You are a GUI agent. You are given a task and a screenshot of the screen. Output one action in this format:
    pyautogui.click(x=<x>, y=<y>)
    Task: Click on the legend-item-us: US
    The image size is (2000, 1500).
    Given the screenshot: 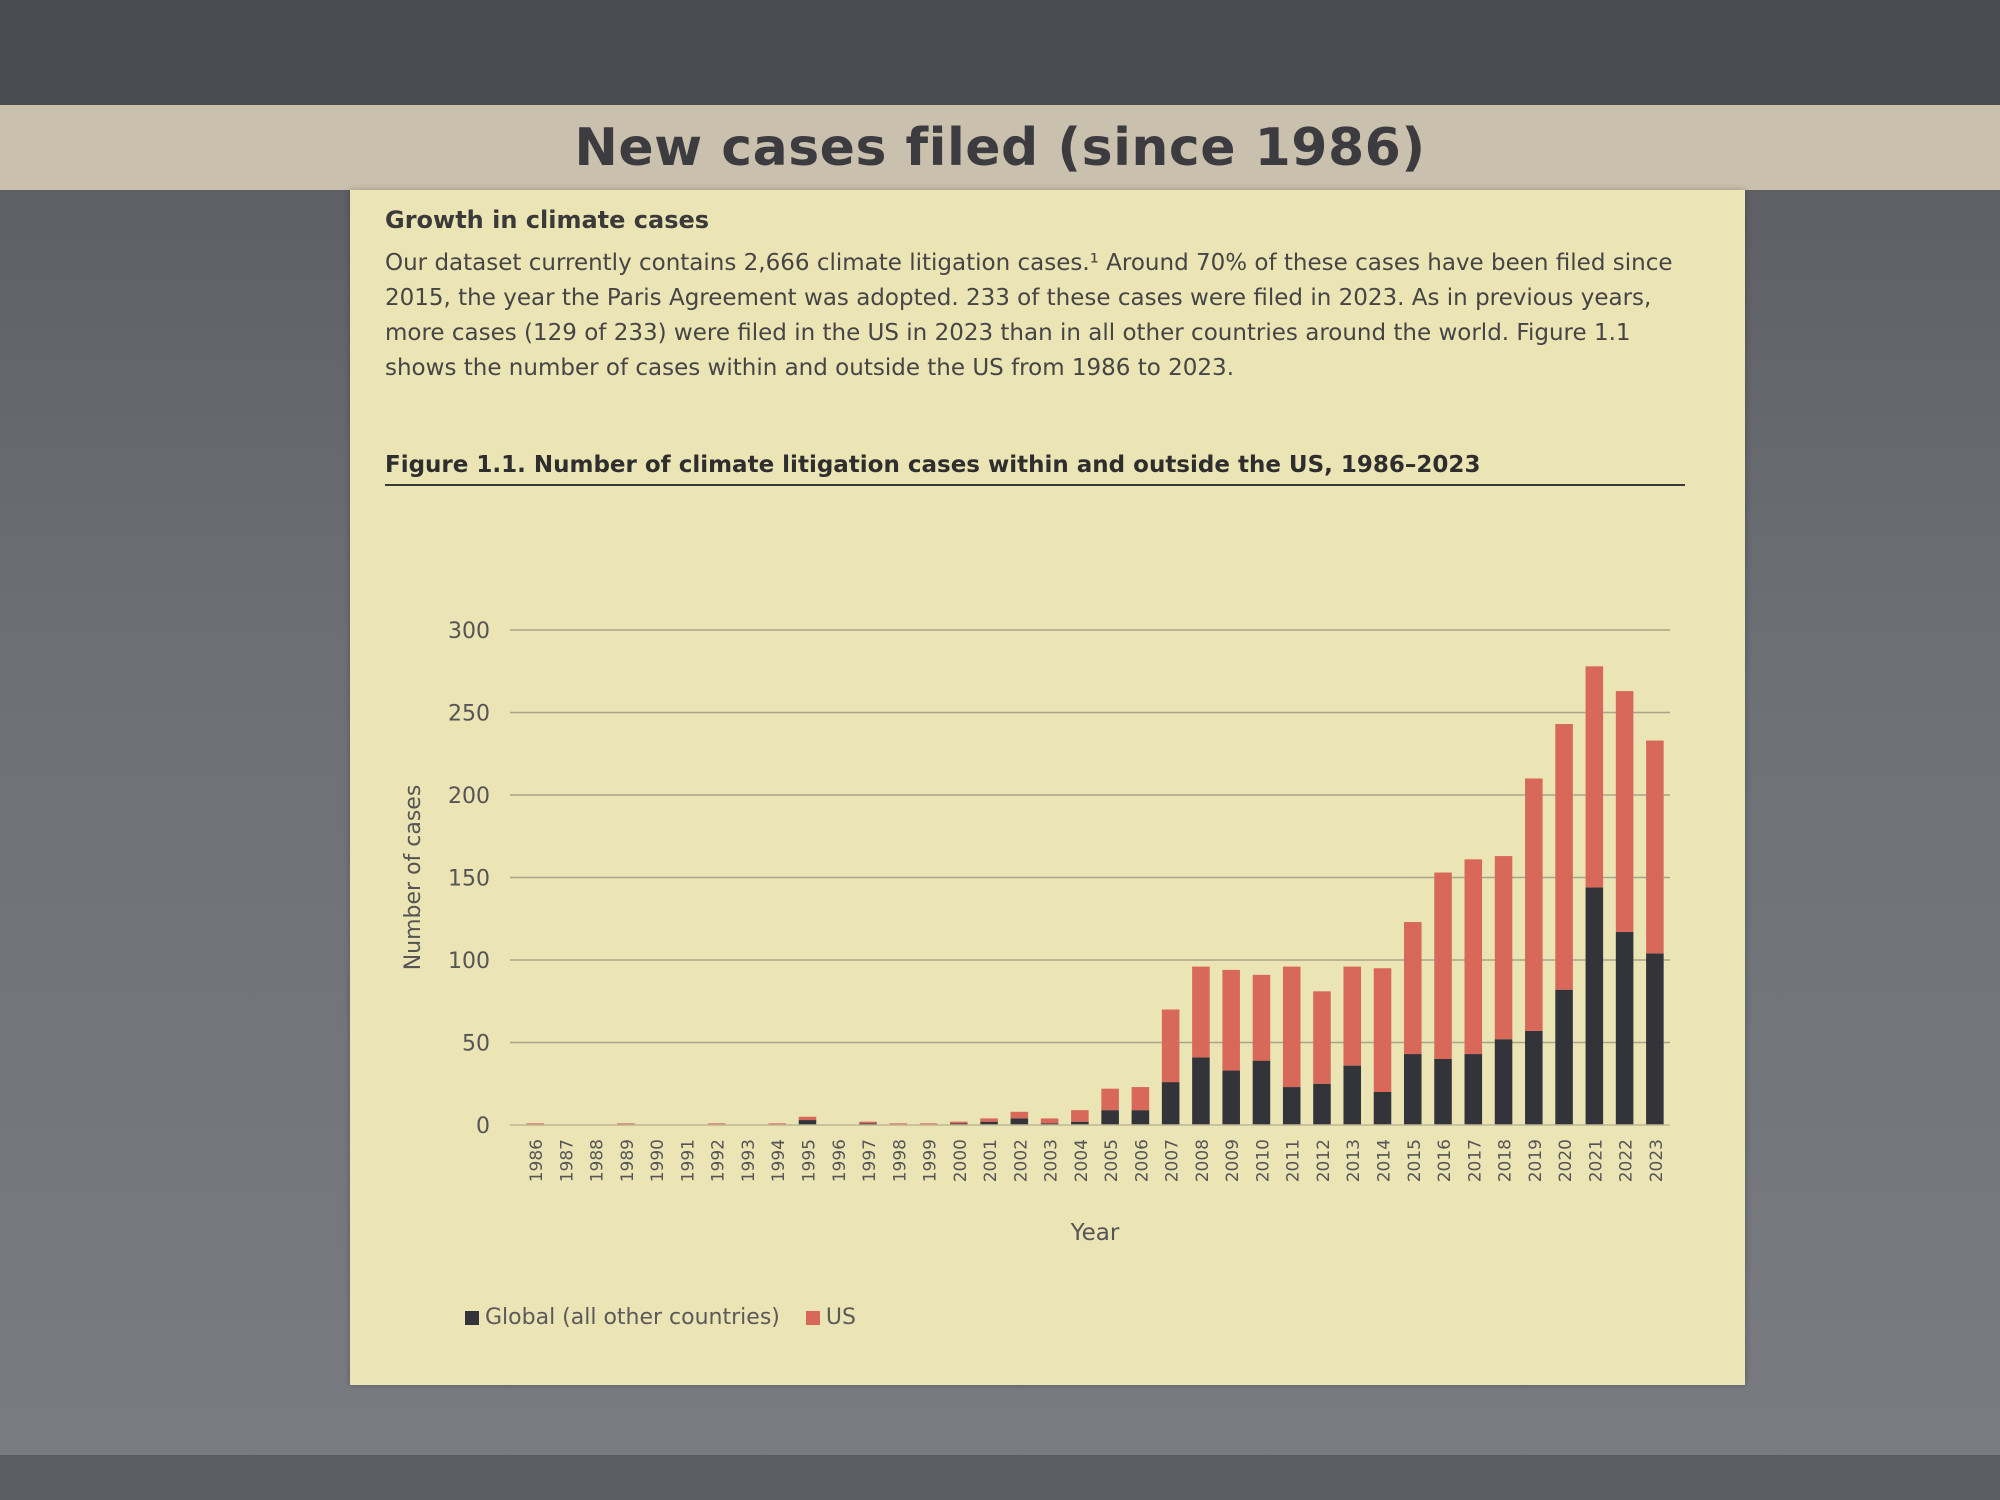 What is the action you would take?
    pyautogui.click(x=830, y=1317)
    